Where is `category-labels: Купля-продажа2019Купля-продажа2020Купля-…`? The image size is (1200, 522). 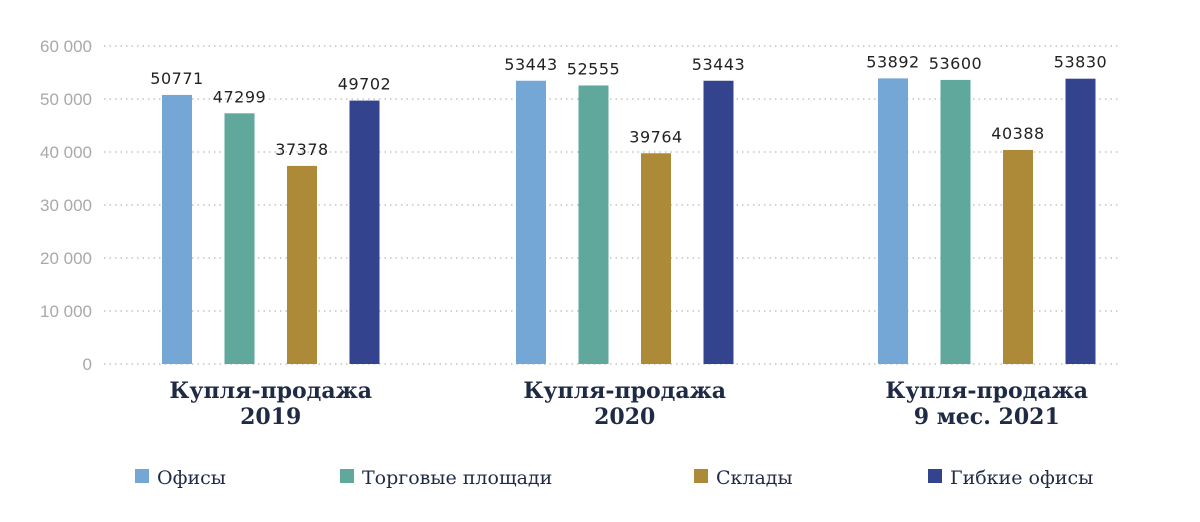
category-labels: Купля-продажа2019Купля-продажа2020Купля-… is located at coordinates (628, 404).